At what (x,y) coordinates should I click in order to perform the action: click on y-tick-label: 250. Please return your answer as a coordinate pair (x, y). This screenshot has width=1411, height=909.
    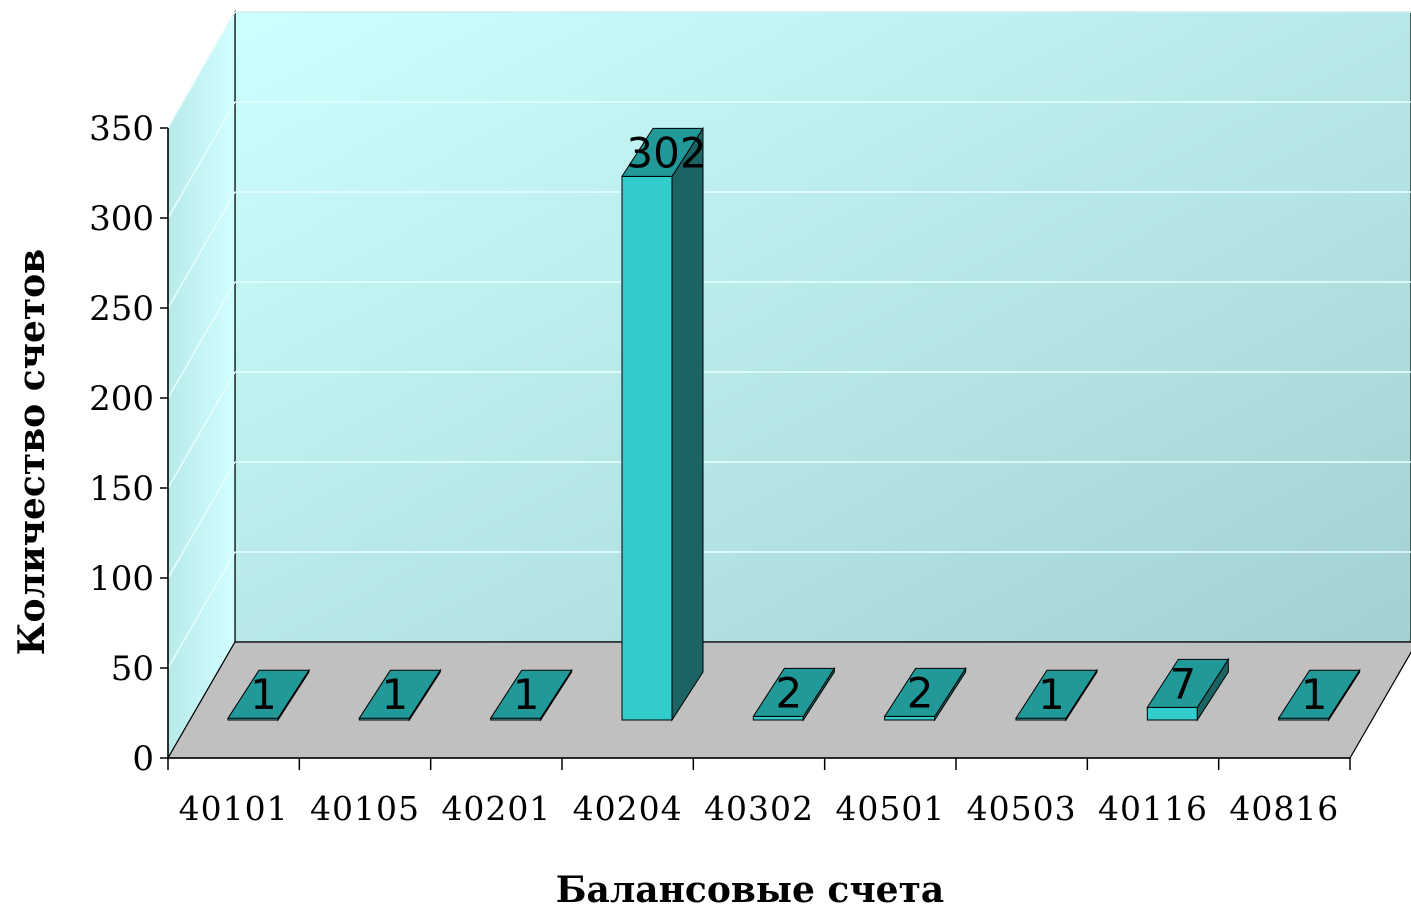
    Looking at the image, I should click on (121, 309).